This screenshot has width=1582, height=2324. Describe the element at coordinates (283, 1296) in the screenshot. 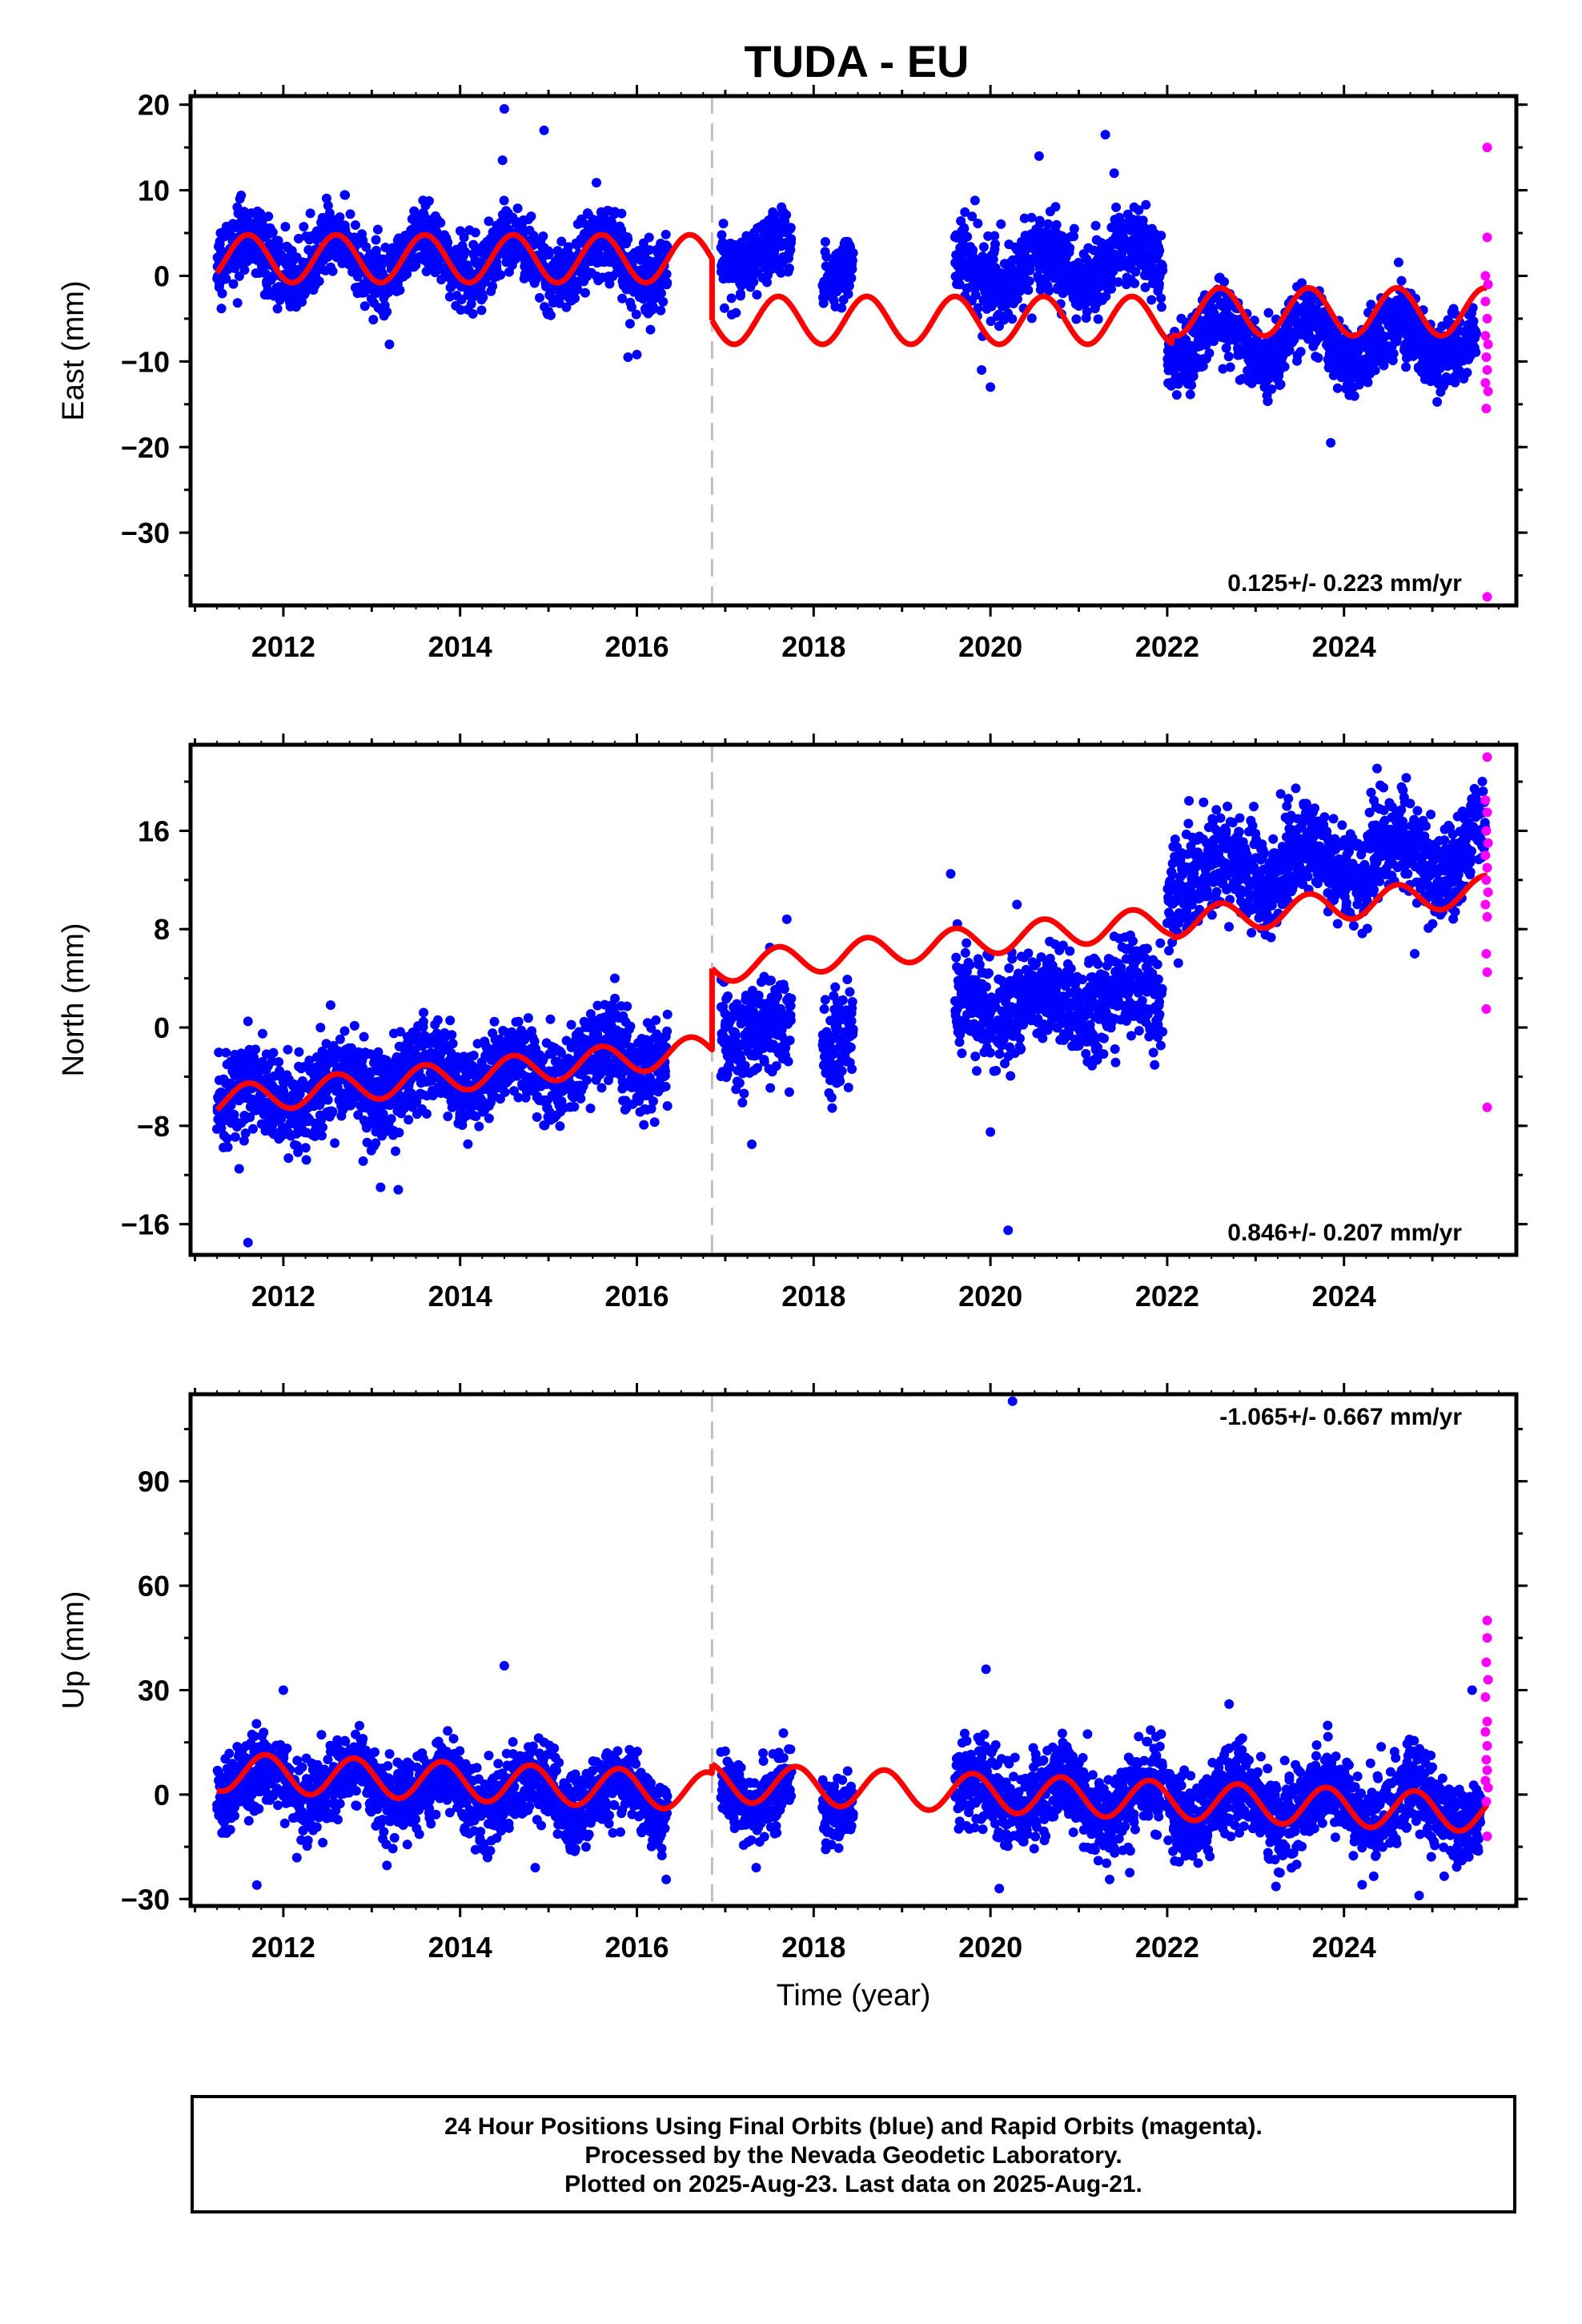

I see `x-tick-label: 2012` at that location.